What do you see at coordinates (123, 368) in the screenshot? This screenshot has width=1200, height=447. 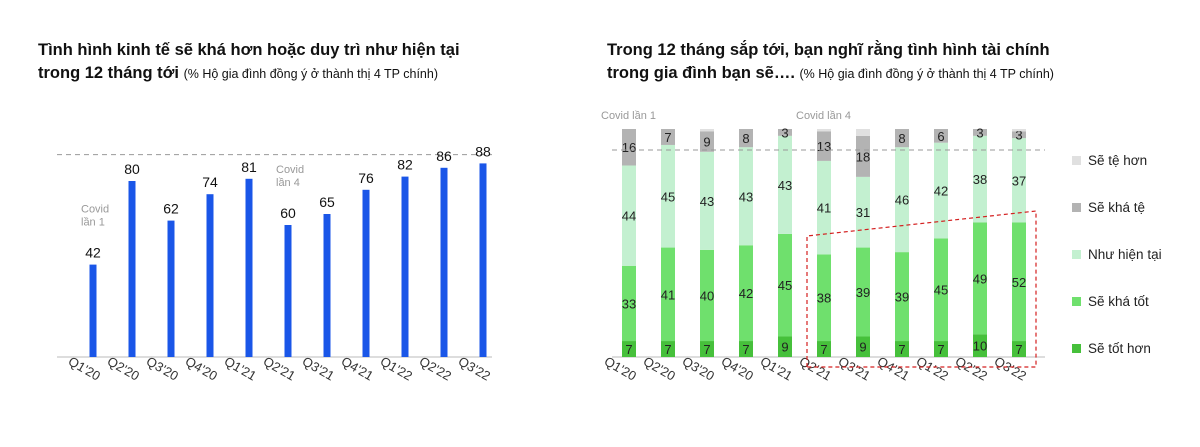 I see `x-tick-label: Q2'20` at bounding box center [123, 368].